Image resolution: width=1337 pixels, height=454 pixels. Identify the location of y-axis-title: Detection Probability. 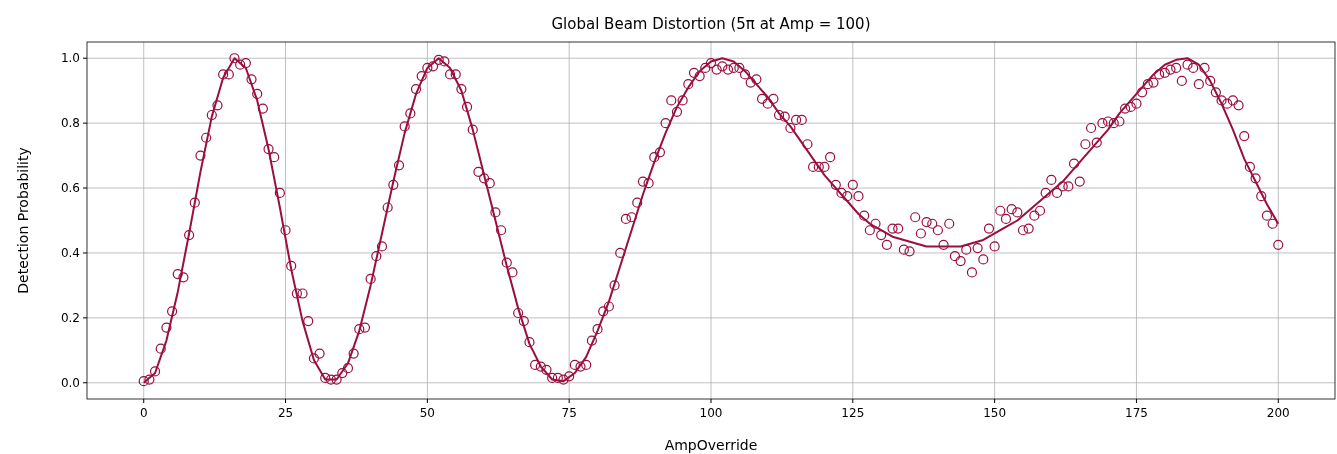
(23, 220).